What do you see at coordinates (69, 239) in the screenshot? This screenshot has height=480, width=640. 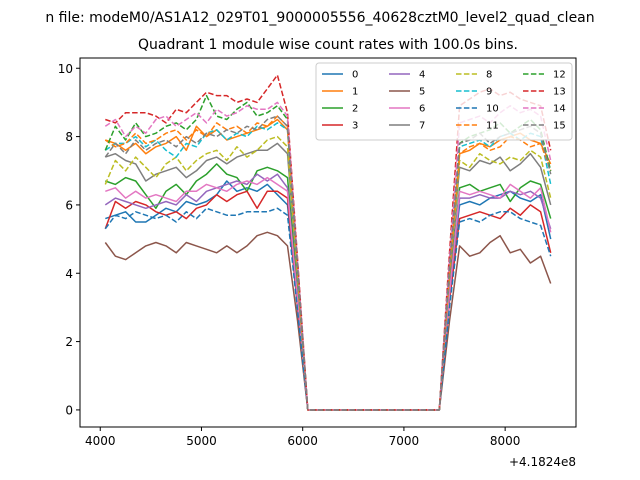 I see `y-axis-ticks: 0 2 4 6 8 10` at bounding box center [69, 239].